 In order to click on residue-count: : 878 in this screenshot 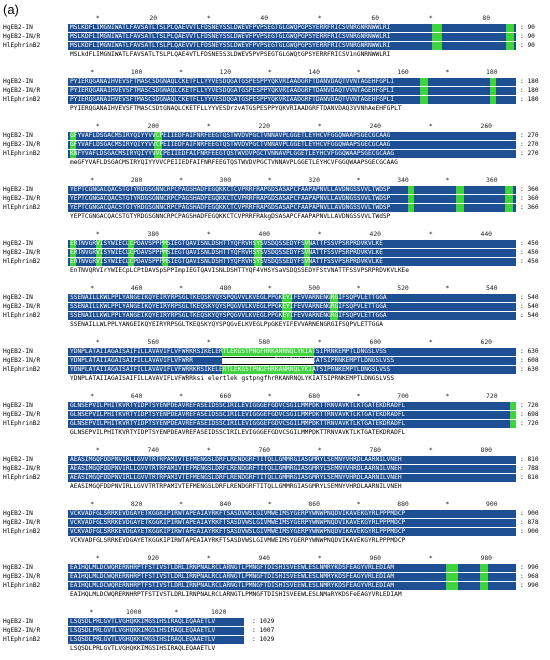, I will do `click(529, 522)`.